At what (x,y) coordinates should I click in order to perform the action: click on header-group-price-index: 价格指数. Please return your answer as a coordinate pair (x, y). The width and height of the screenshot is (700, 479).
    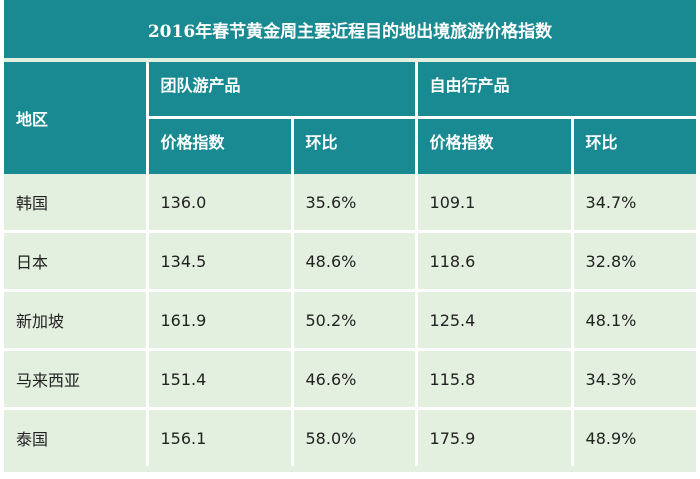
    Looking at the image, I should click on (218, 144).